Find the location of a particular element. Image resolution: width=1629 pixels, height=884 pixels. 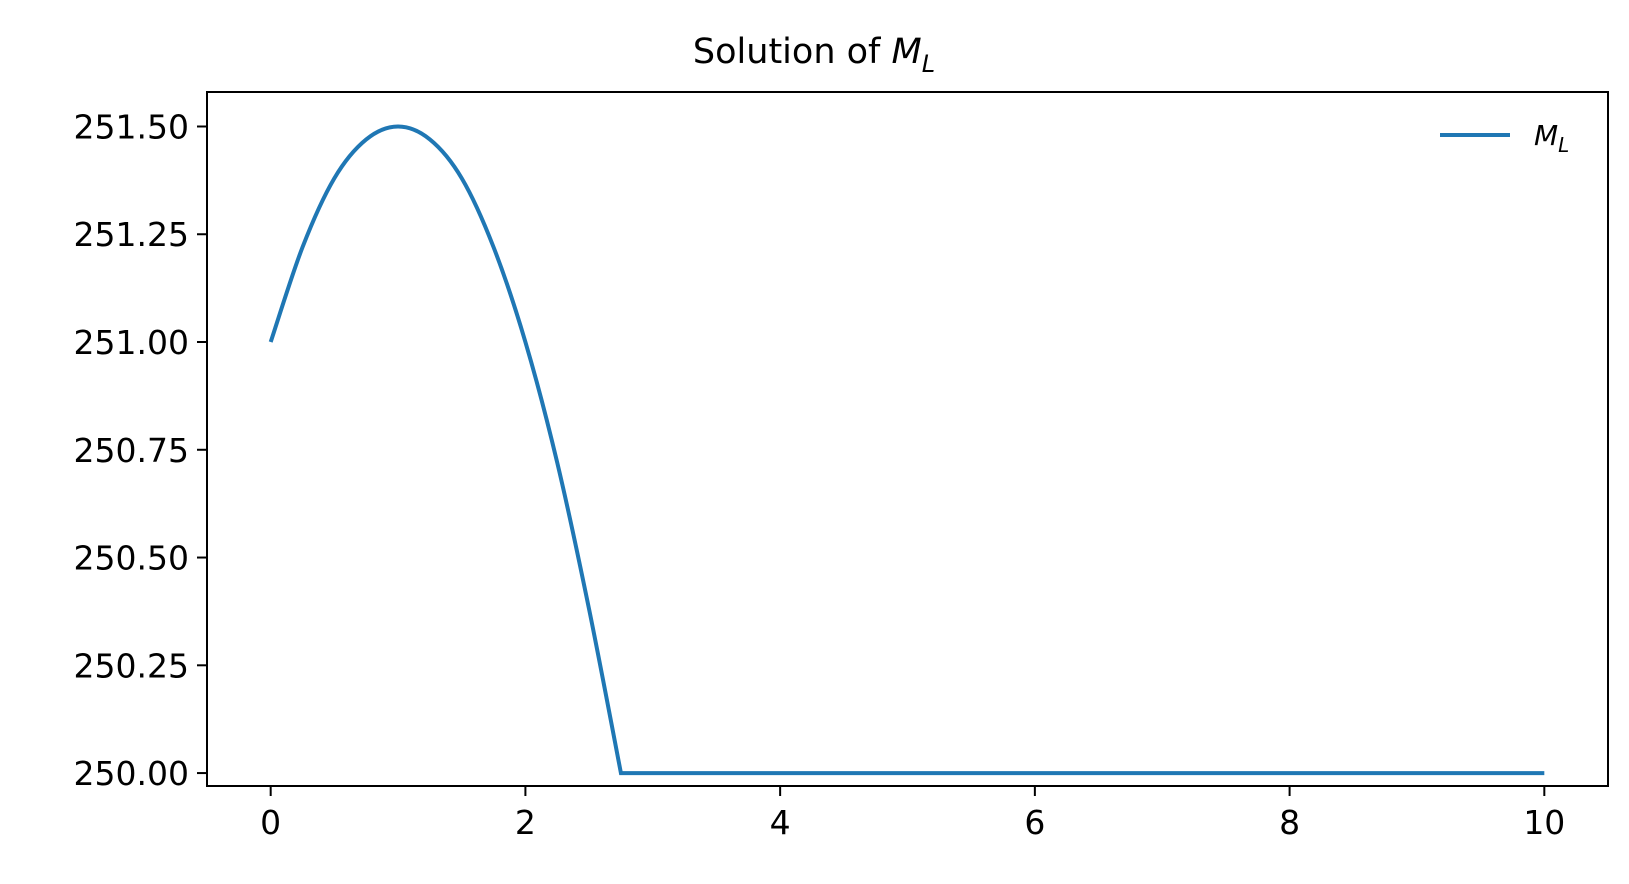

x-tick-label: 2 is located at coordinates (525, 822).